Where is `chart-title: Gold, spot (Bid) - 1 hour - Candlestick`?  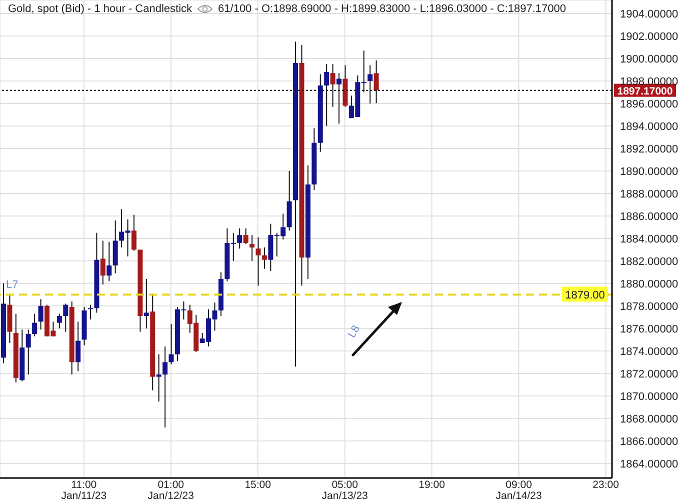
chart-title: Gold, spot (Bid) - 1 hour - Candlestick is located at coordinates (100, 9).